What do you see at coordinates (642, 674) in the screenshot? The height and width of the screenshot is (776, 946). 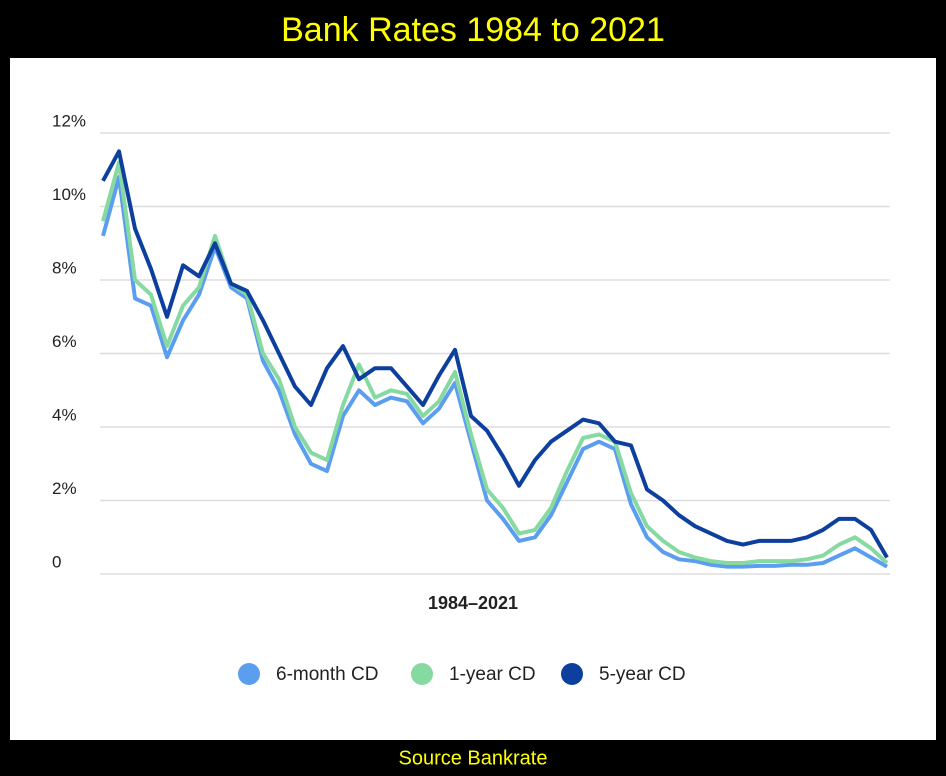 I see `legend-label: 5-year CD` at bounding box center [642, 674].